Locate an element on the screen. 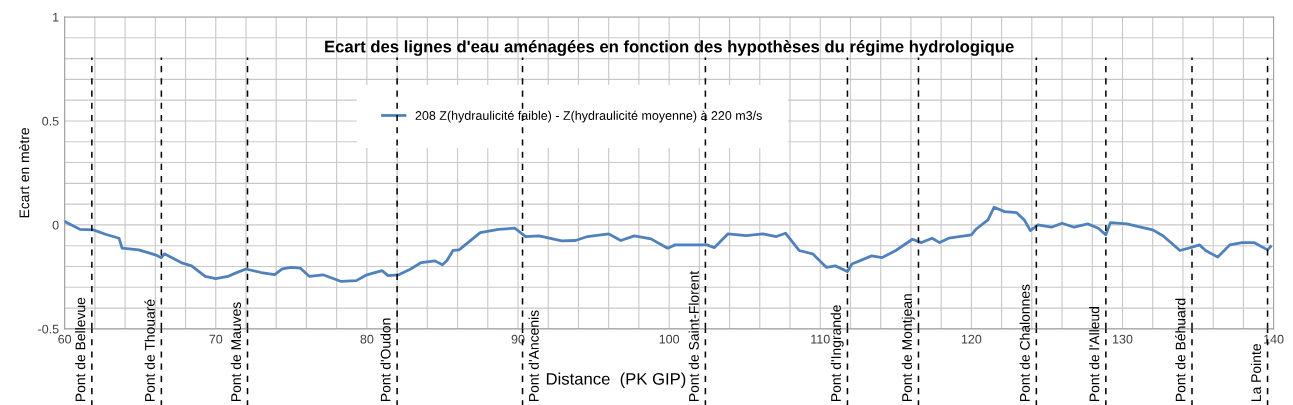  ref-line-label: Pont d'Ancenis is located at coordinates (533, 356).